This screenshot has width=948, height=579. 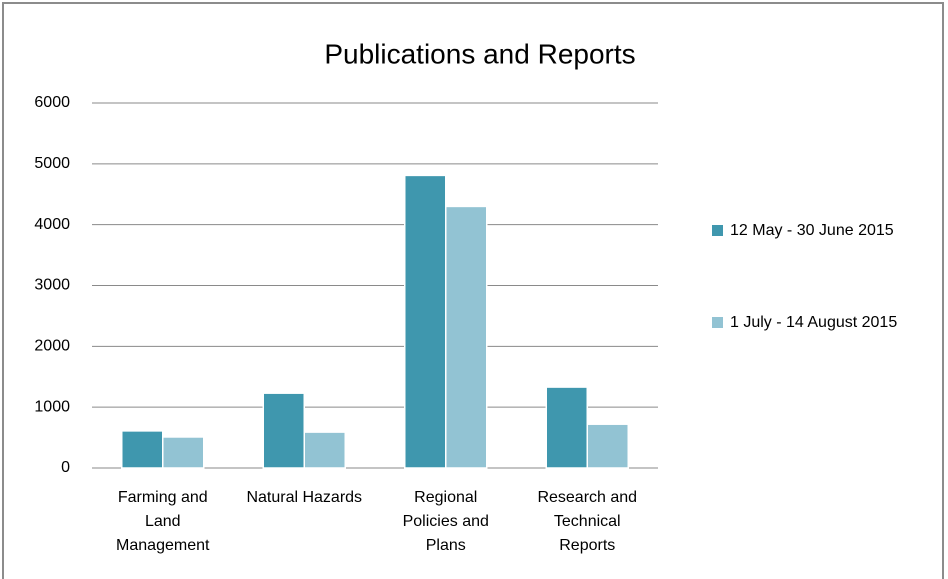 What do you see at coordinates (304, 497) in the screenshot?
I see `x-tick-label: Natural Hazards` at bounding box center [304, 497].